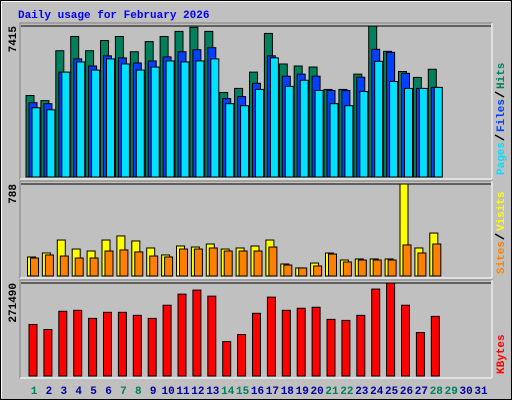 This screenshot has height=400, width=512. I want to click on x-tick-label: 10, so click(167, 392).